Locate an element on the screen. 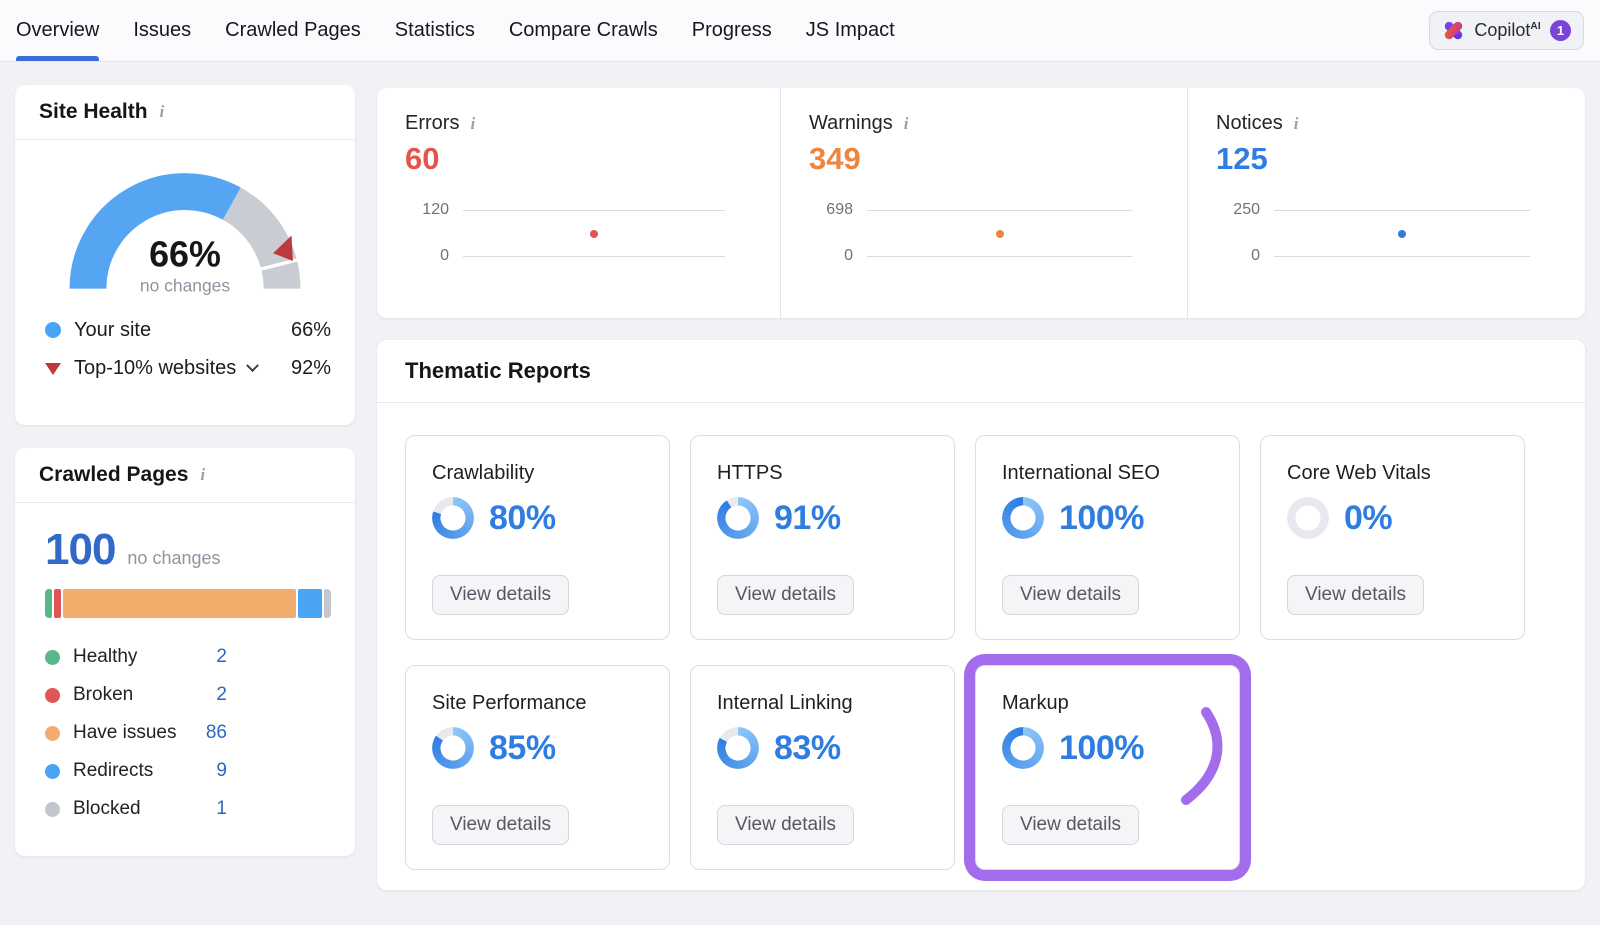  copilot-label: CopilotAI is located at coordinates (1507, 30).